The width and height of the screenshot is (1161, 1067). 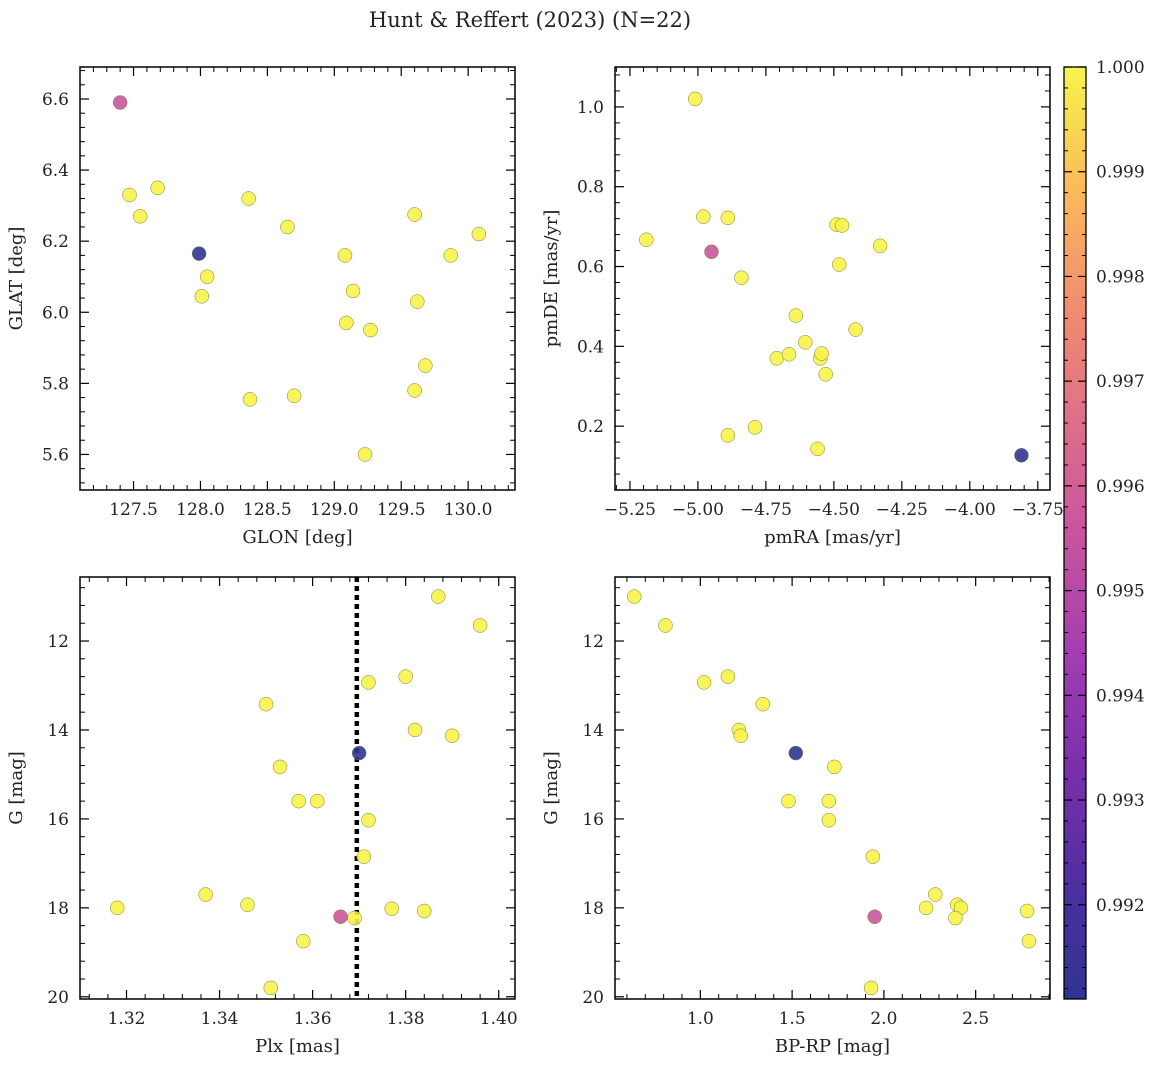 I want to click on y-tick-label: 0.4, so click(x=590, y=347).